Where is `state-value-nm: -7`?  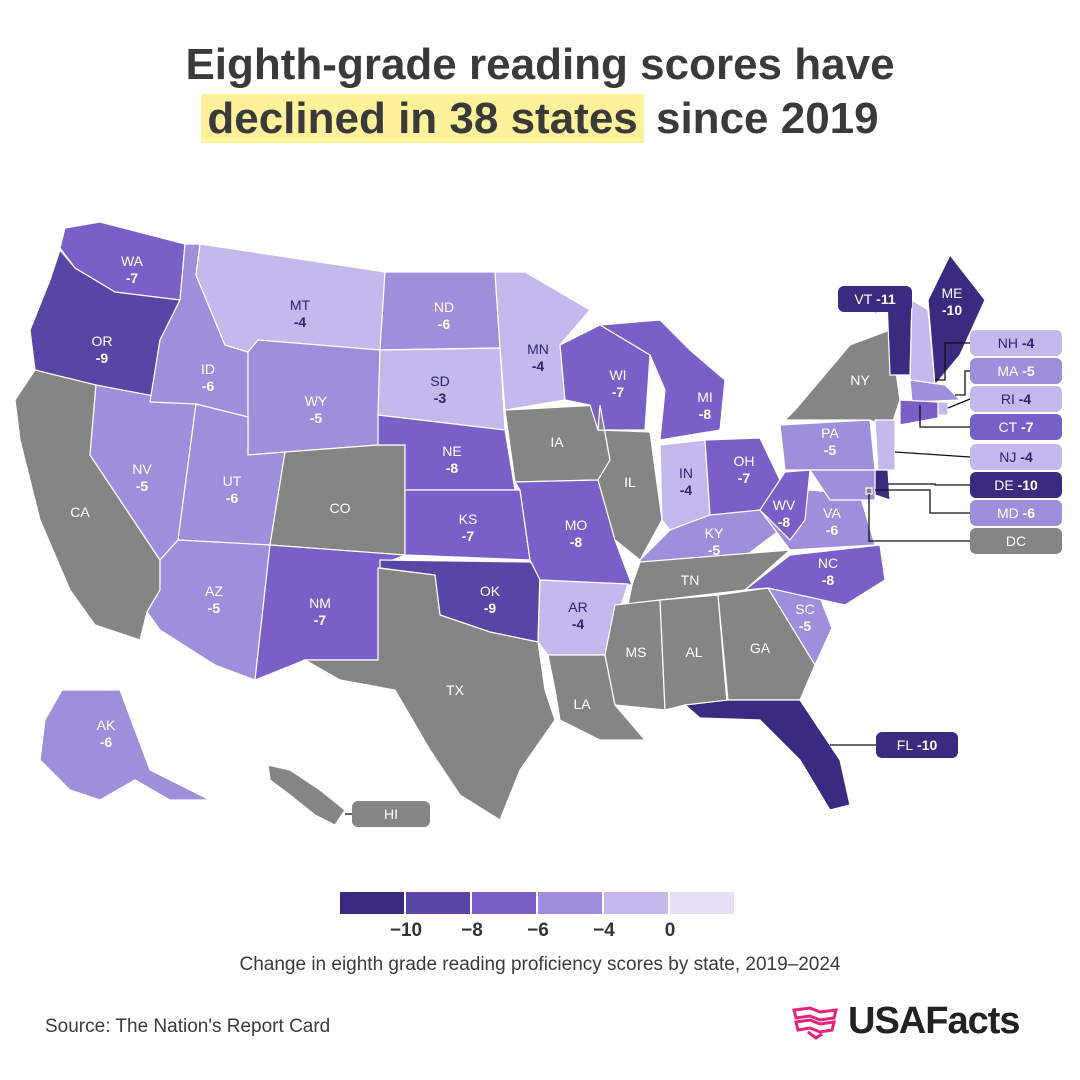 state-value-nm: -7 is located at coordinates (320, 620).